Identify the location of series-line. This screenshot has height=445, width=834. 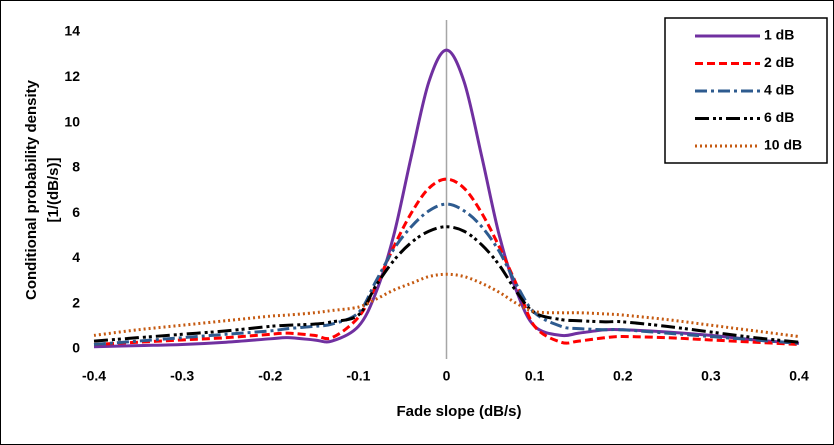
(446, 305).